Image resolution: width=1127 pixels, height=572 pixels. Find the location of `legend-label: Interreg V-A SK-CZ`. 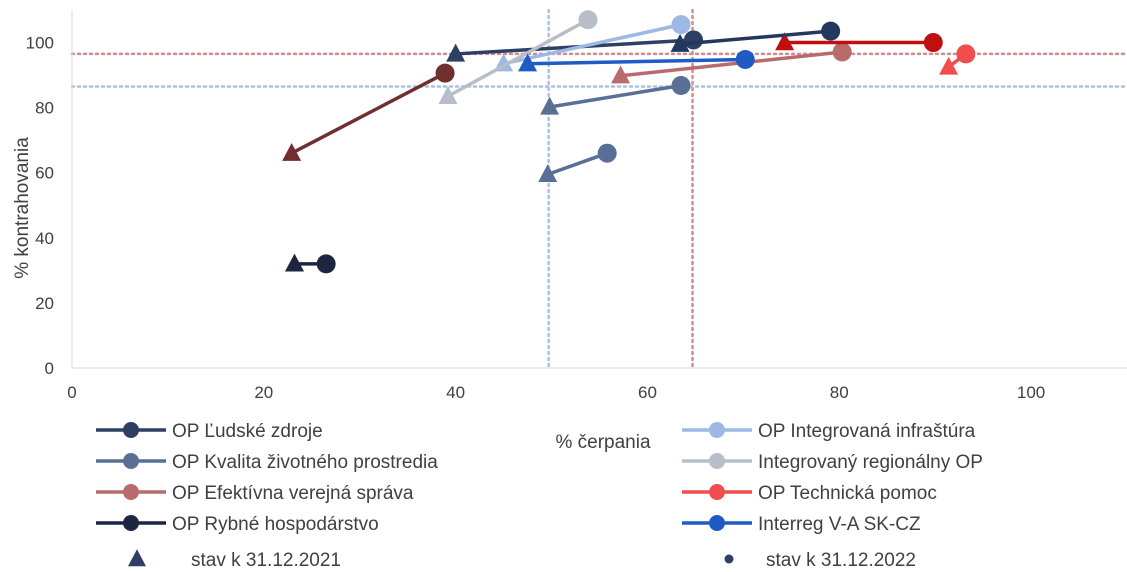

legend-label: Interreg V-A SK-CZ is located at coordinates (839, 524).